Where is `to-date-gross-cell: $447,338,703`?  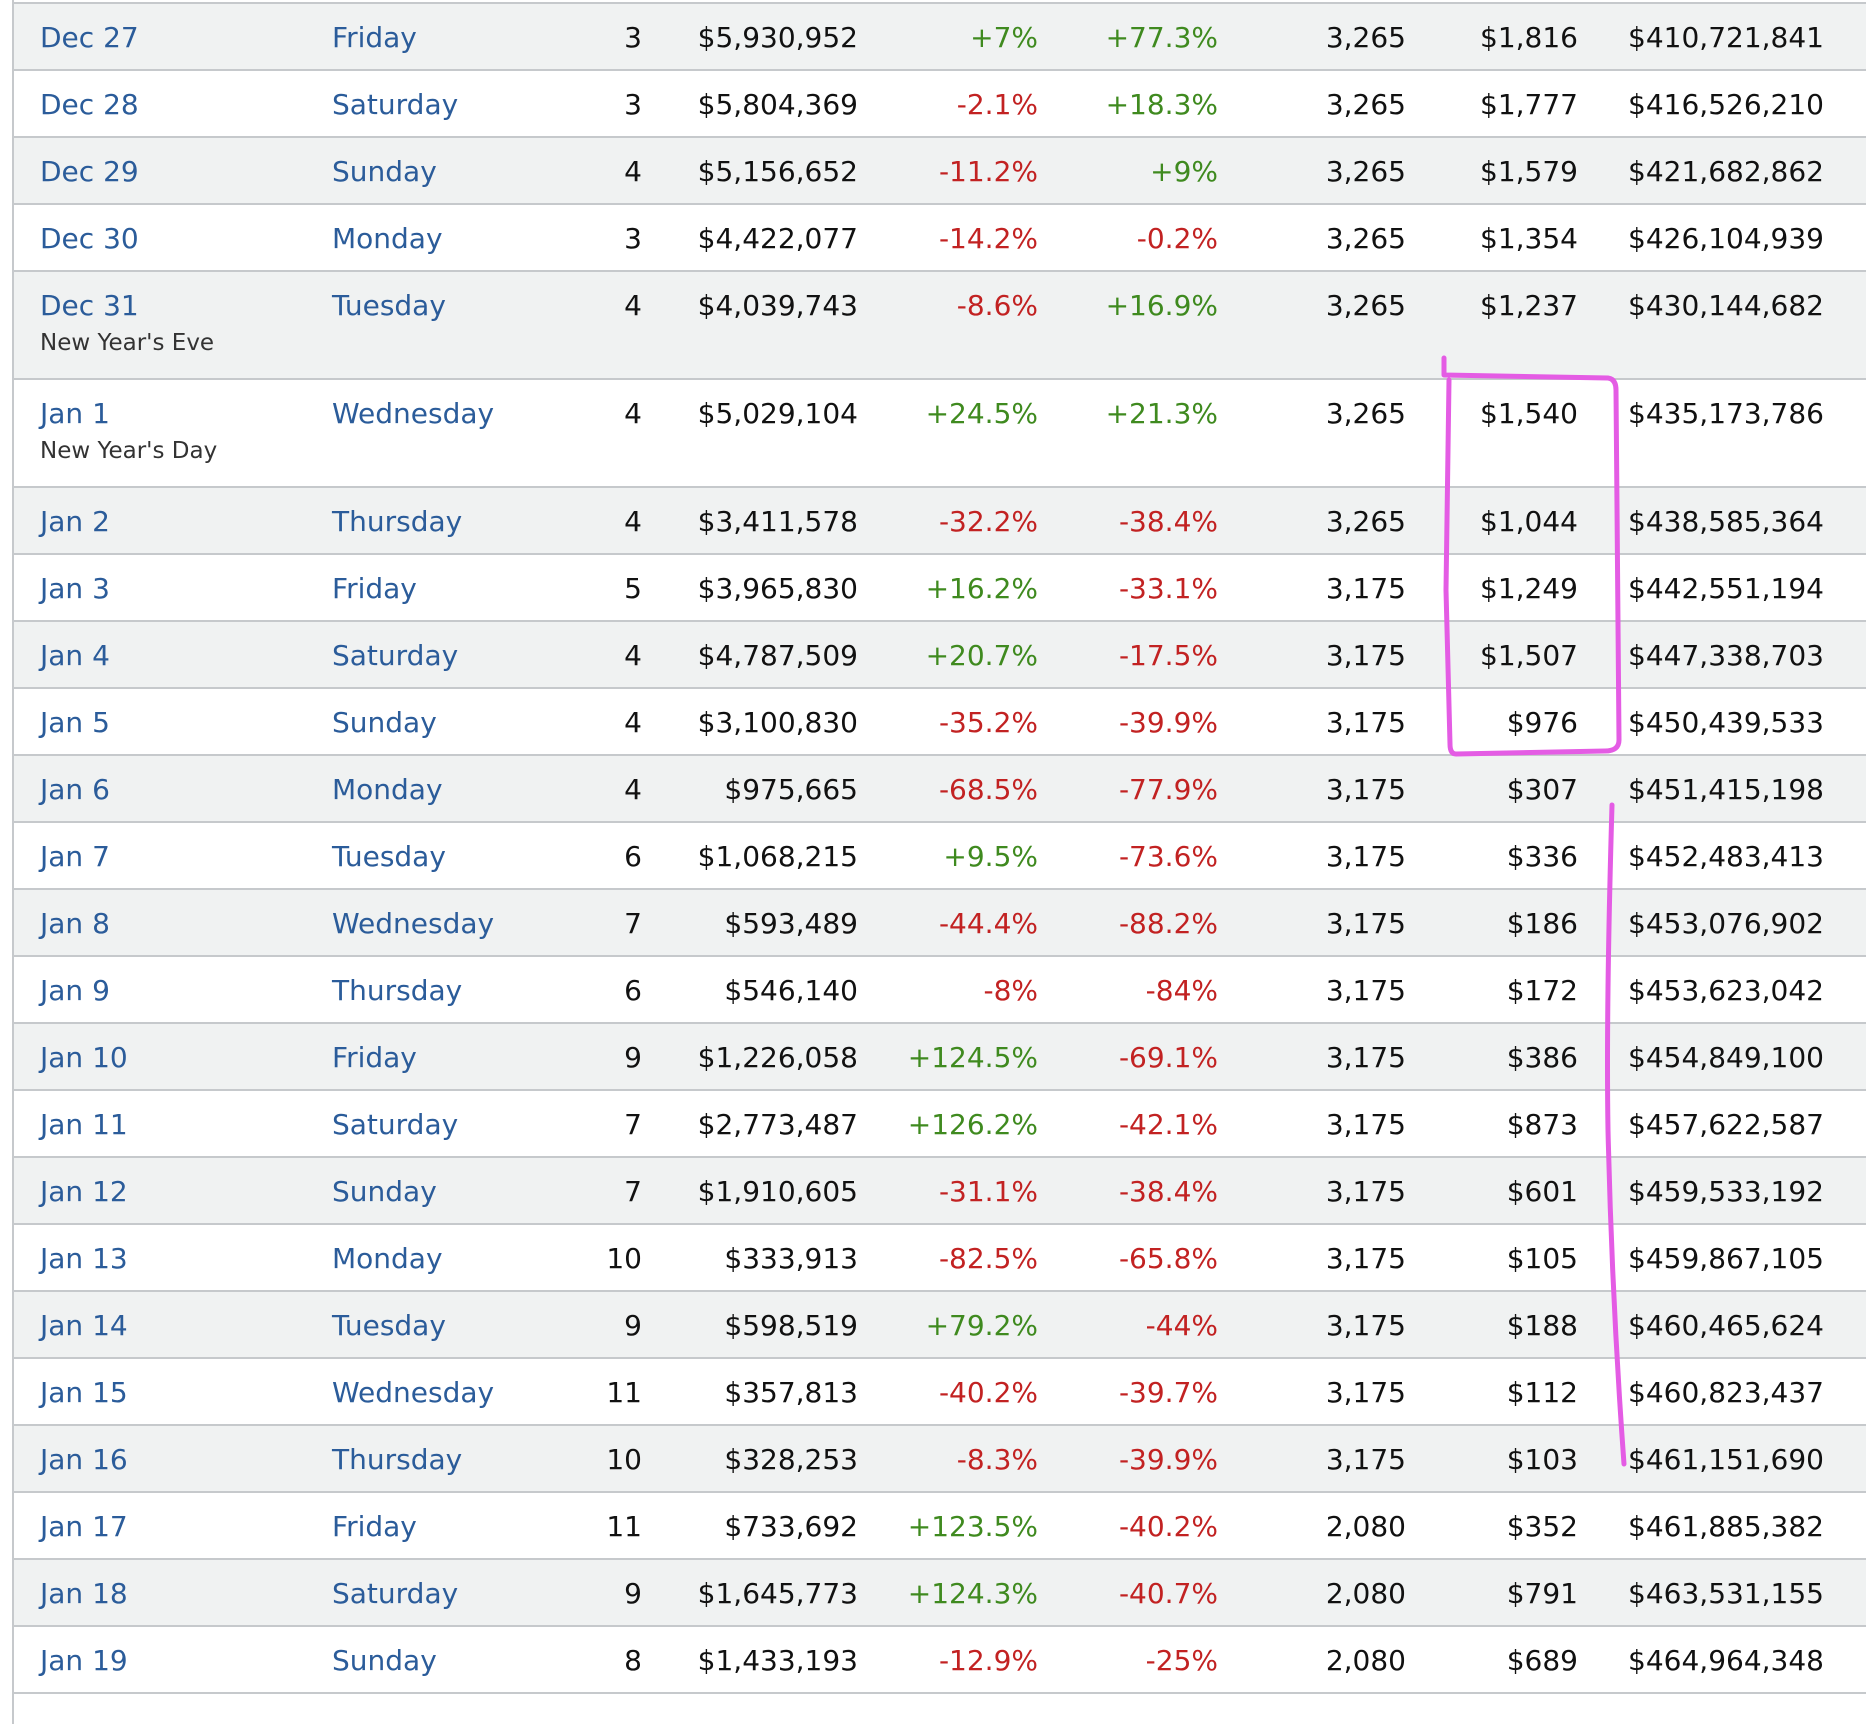 to-date-gross-cell: $447,338,703 is located at coordinates (1726, 655).